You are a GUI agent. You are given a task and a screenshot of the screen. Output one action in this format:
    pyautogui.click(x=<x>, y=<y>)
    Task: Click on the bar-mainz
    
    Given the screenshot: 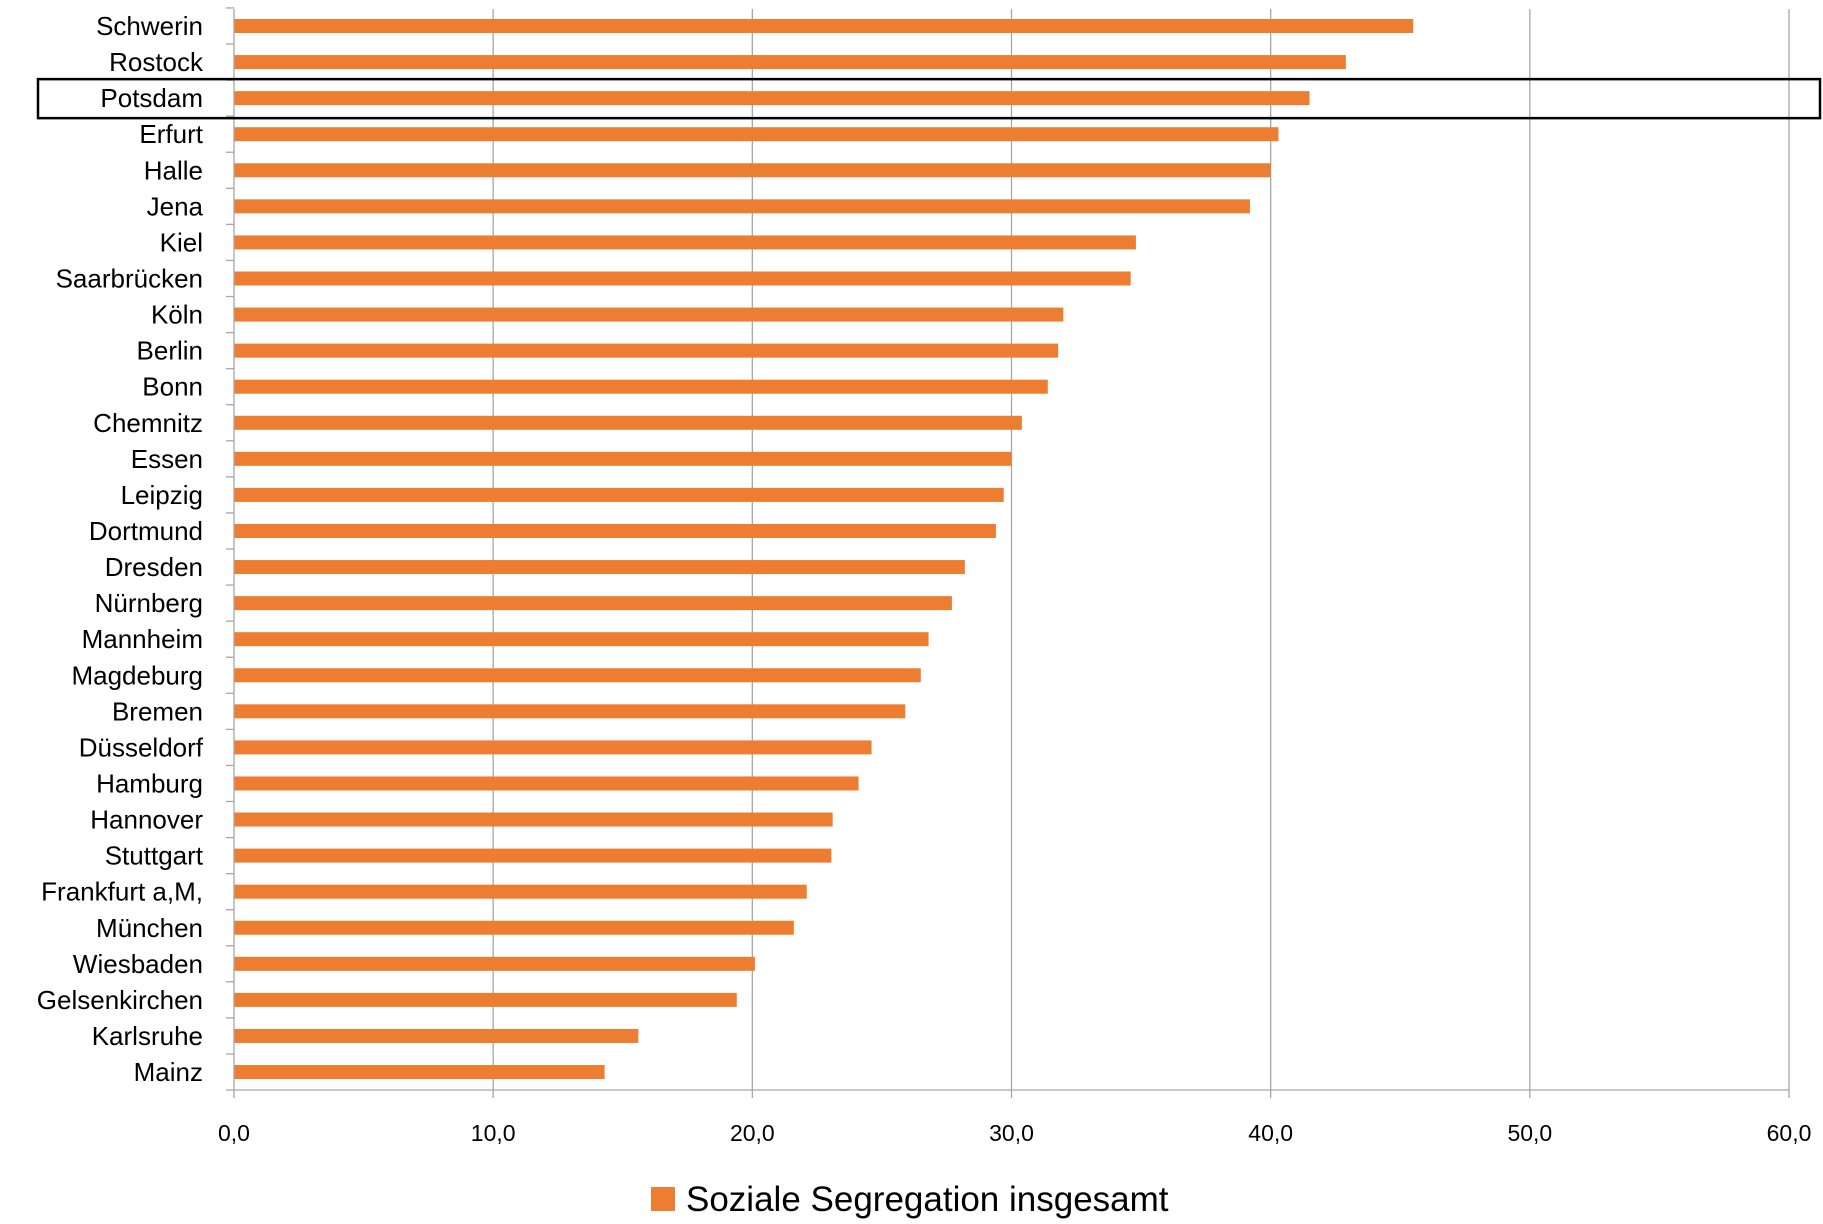 What is the action you would take?
    pyautogui.click(x=419, y=1072)
    